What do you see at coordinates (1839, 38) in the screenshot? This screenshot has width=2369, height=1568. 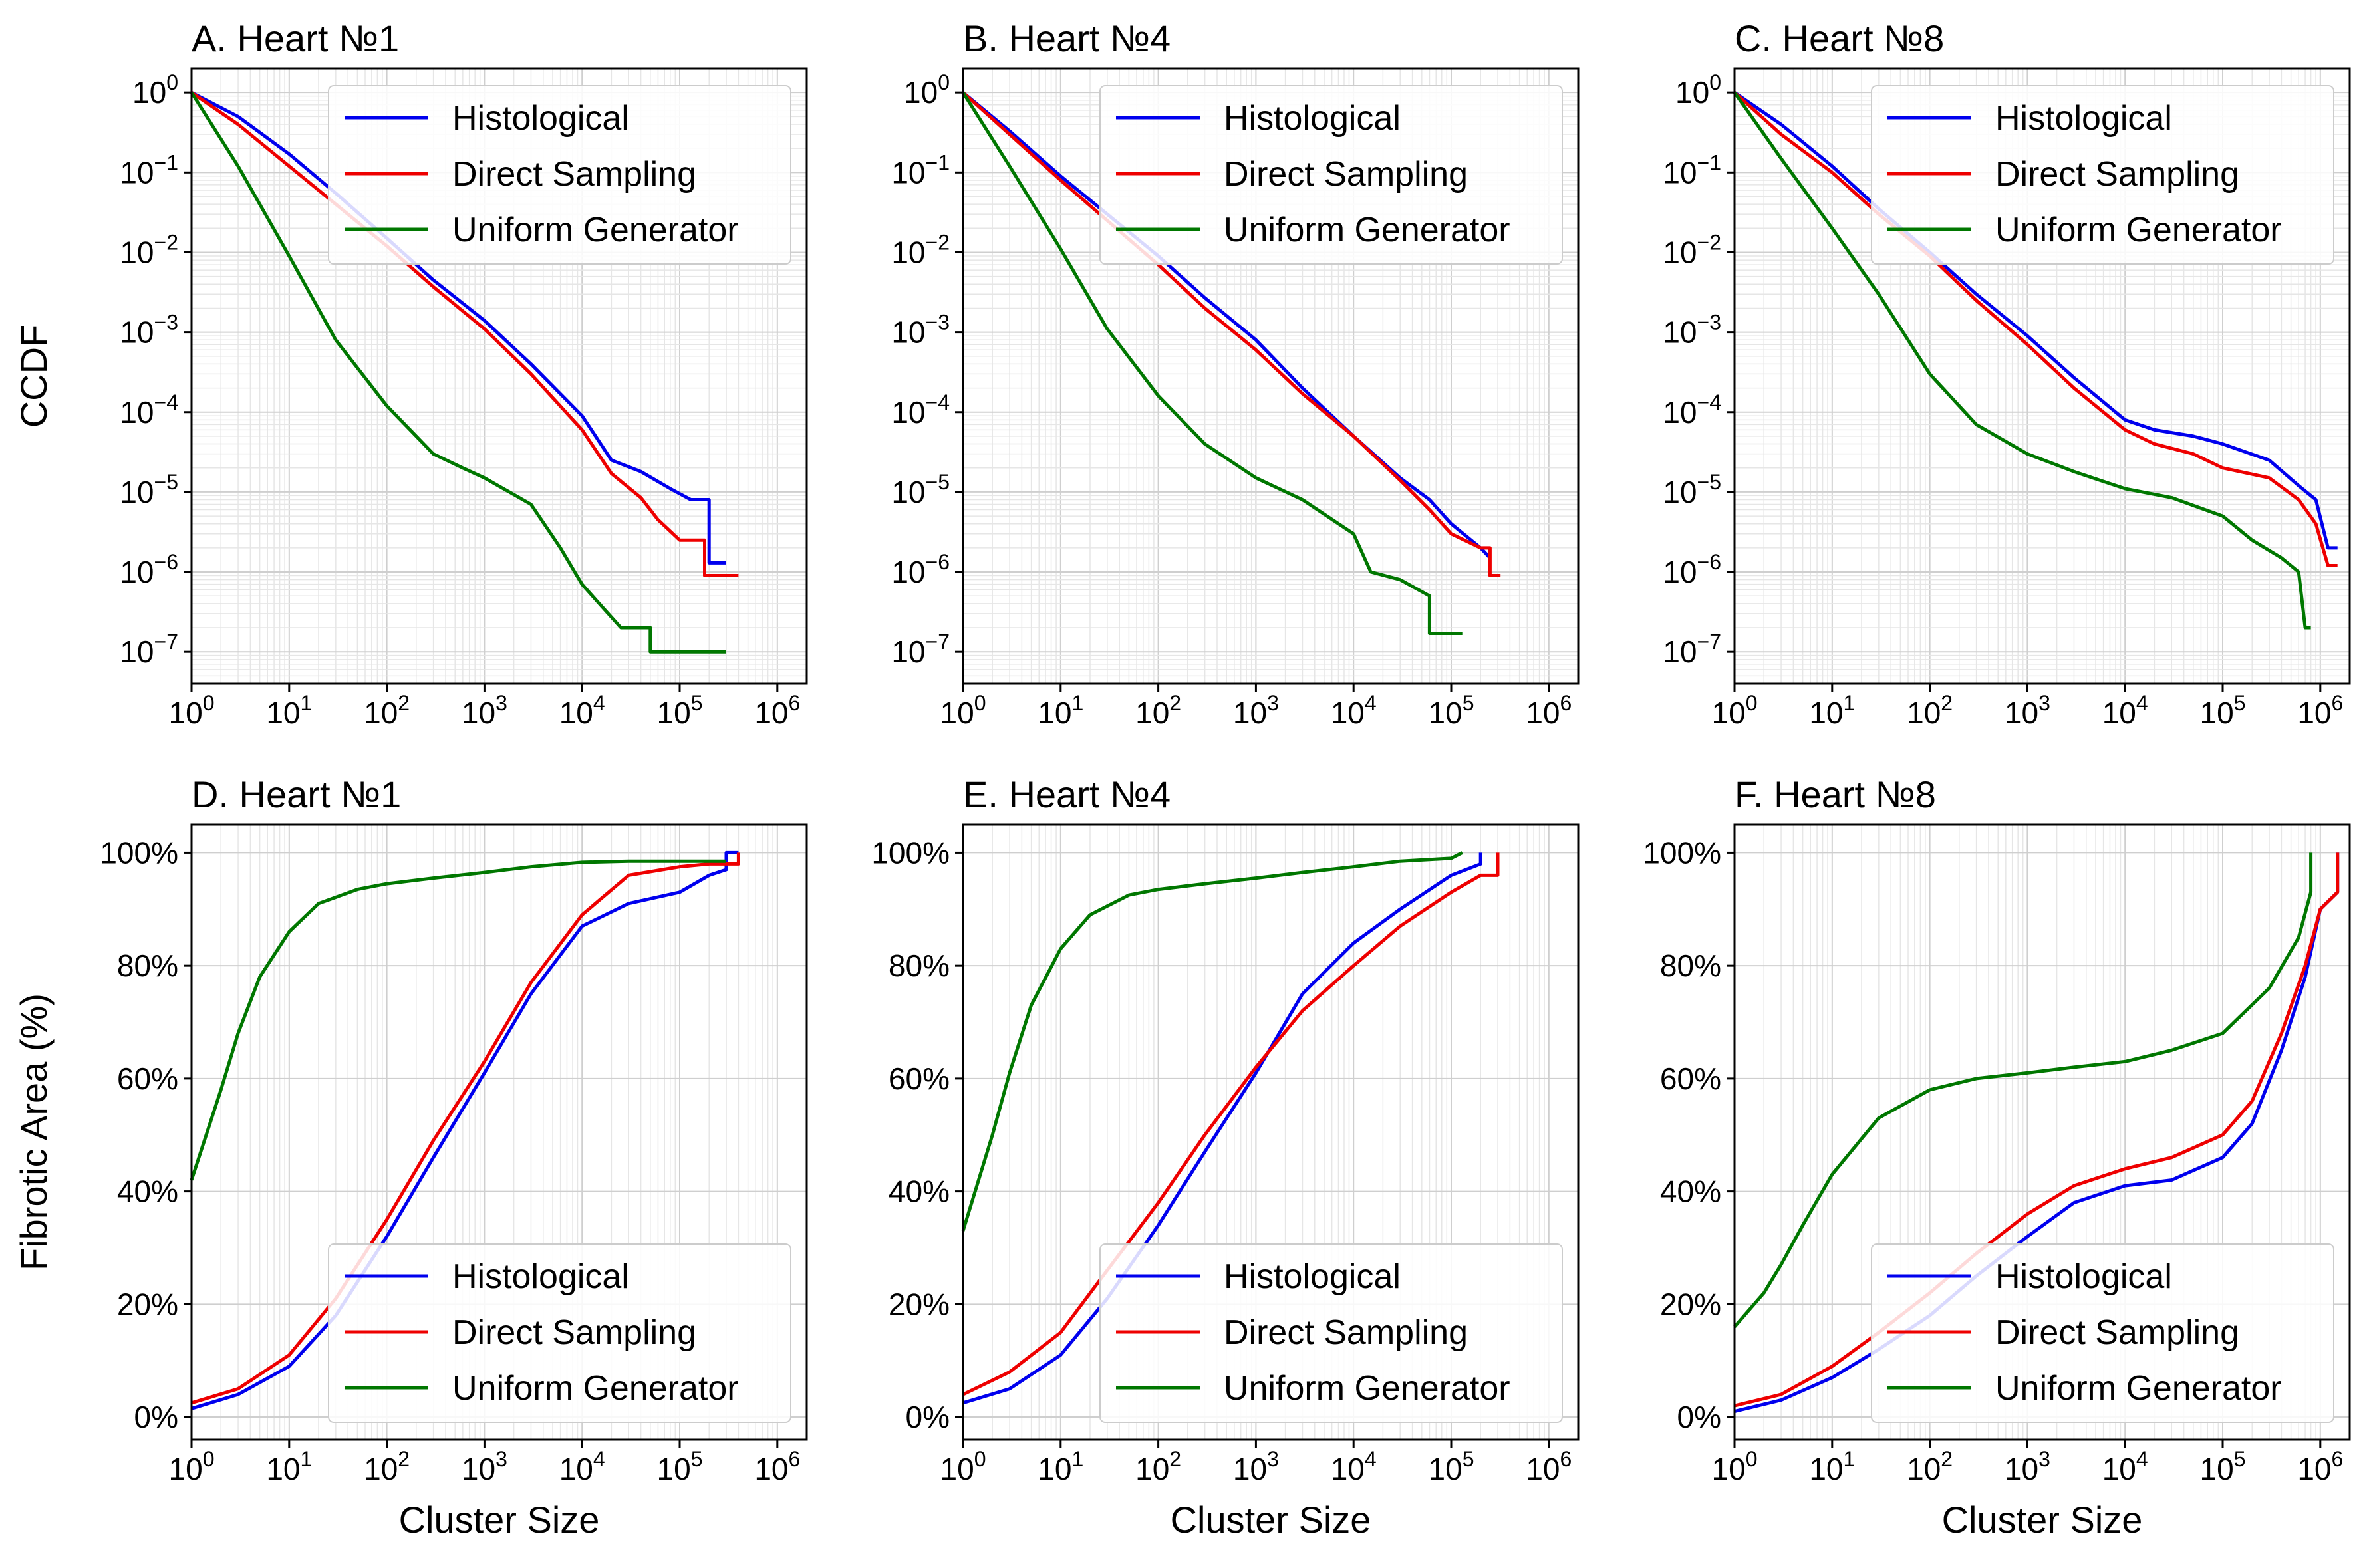 I see `panel-title: C. Heart №8` at bounding box center [1839, 38].